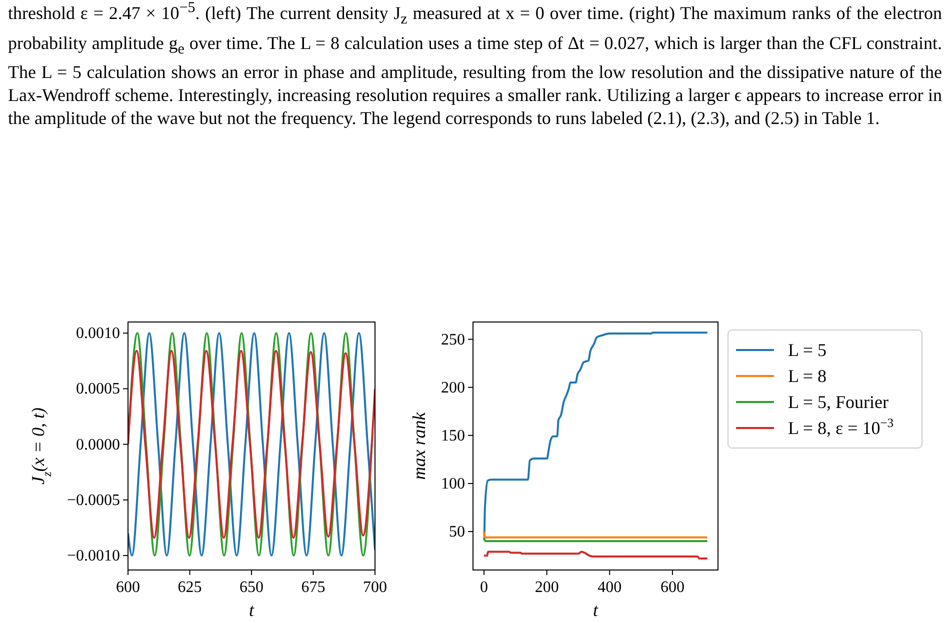 The image size is (948, 623). Describe the element at coordinates (190, 587) in the screenshot. I see `x-tick-label: 625` at that location.